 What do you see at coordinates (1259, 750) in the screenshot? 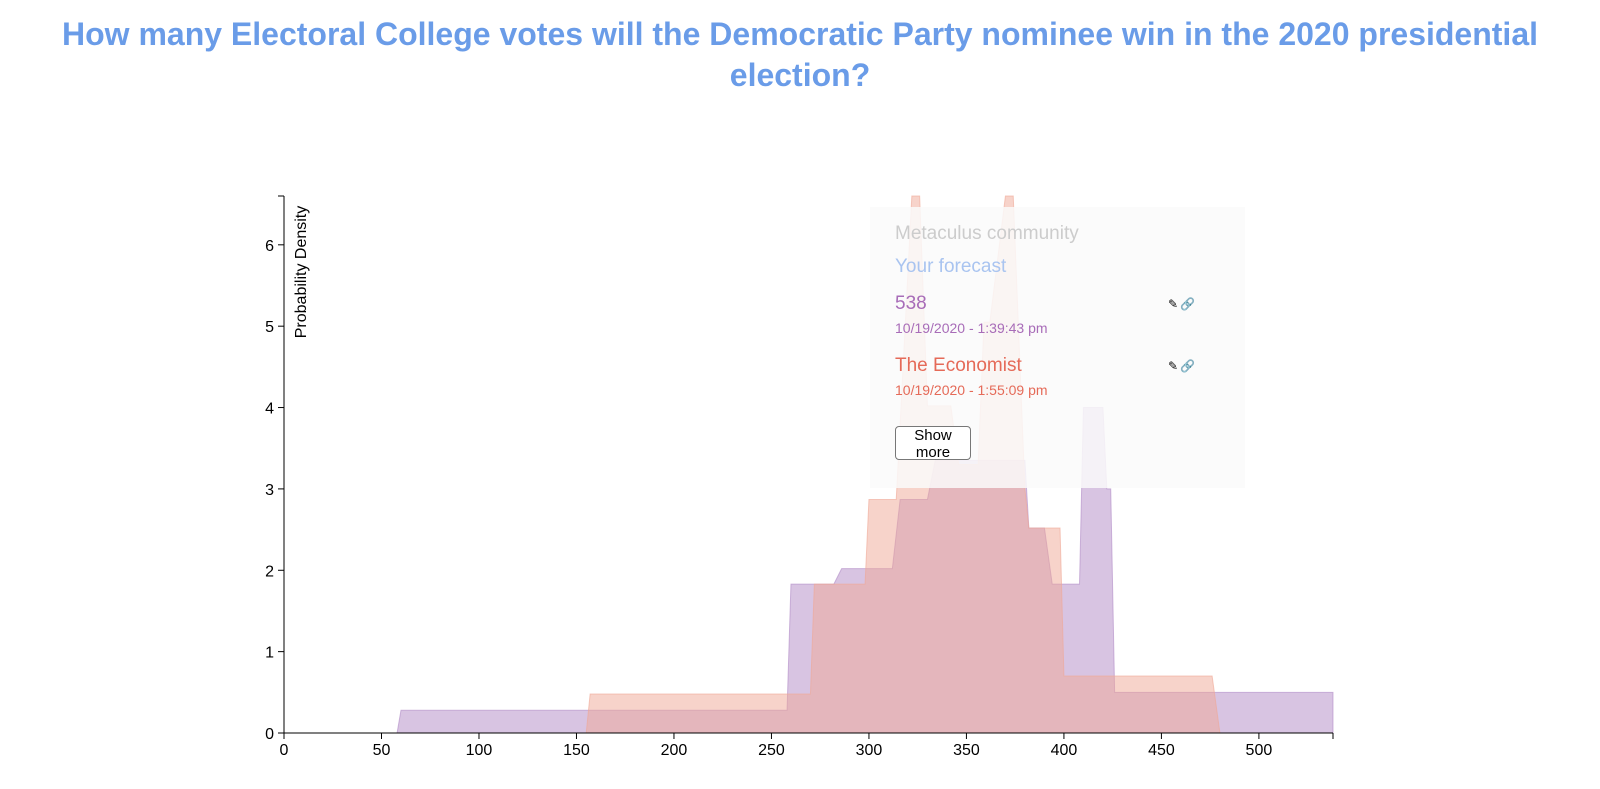
I see `x-tick-label: 500` at bounding box center [1259, 750].